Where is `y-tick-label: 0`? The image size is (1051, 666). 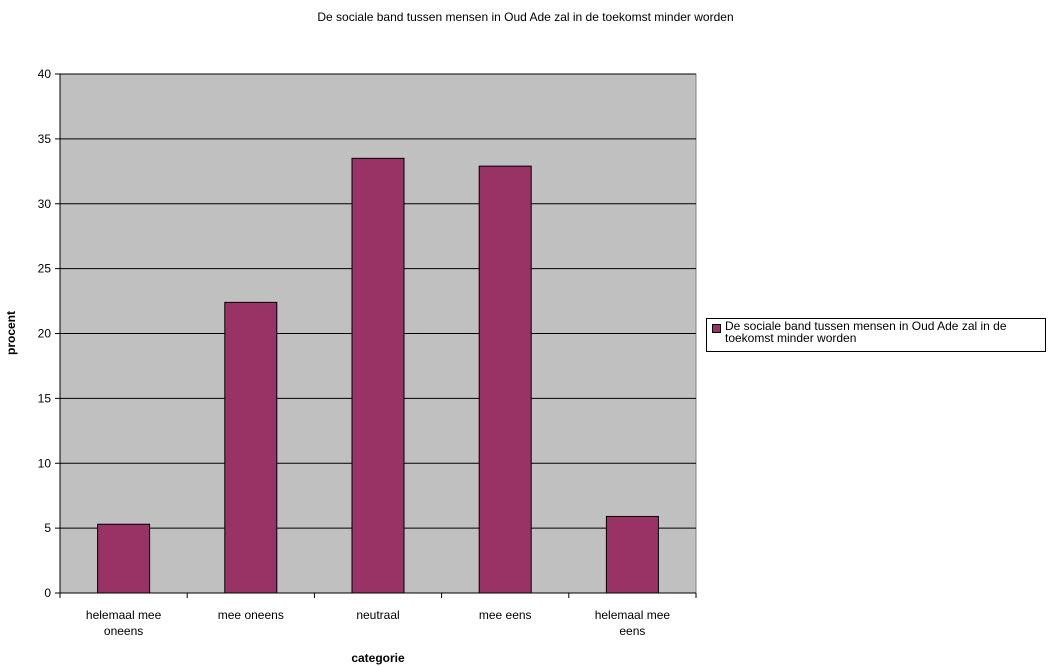
y-tick-label: 0 is located at coordinates (47, 593).